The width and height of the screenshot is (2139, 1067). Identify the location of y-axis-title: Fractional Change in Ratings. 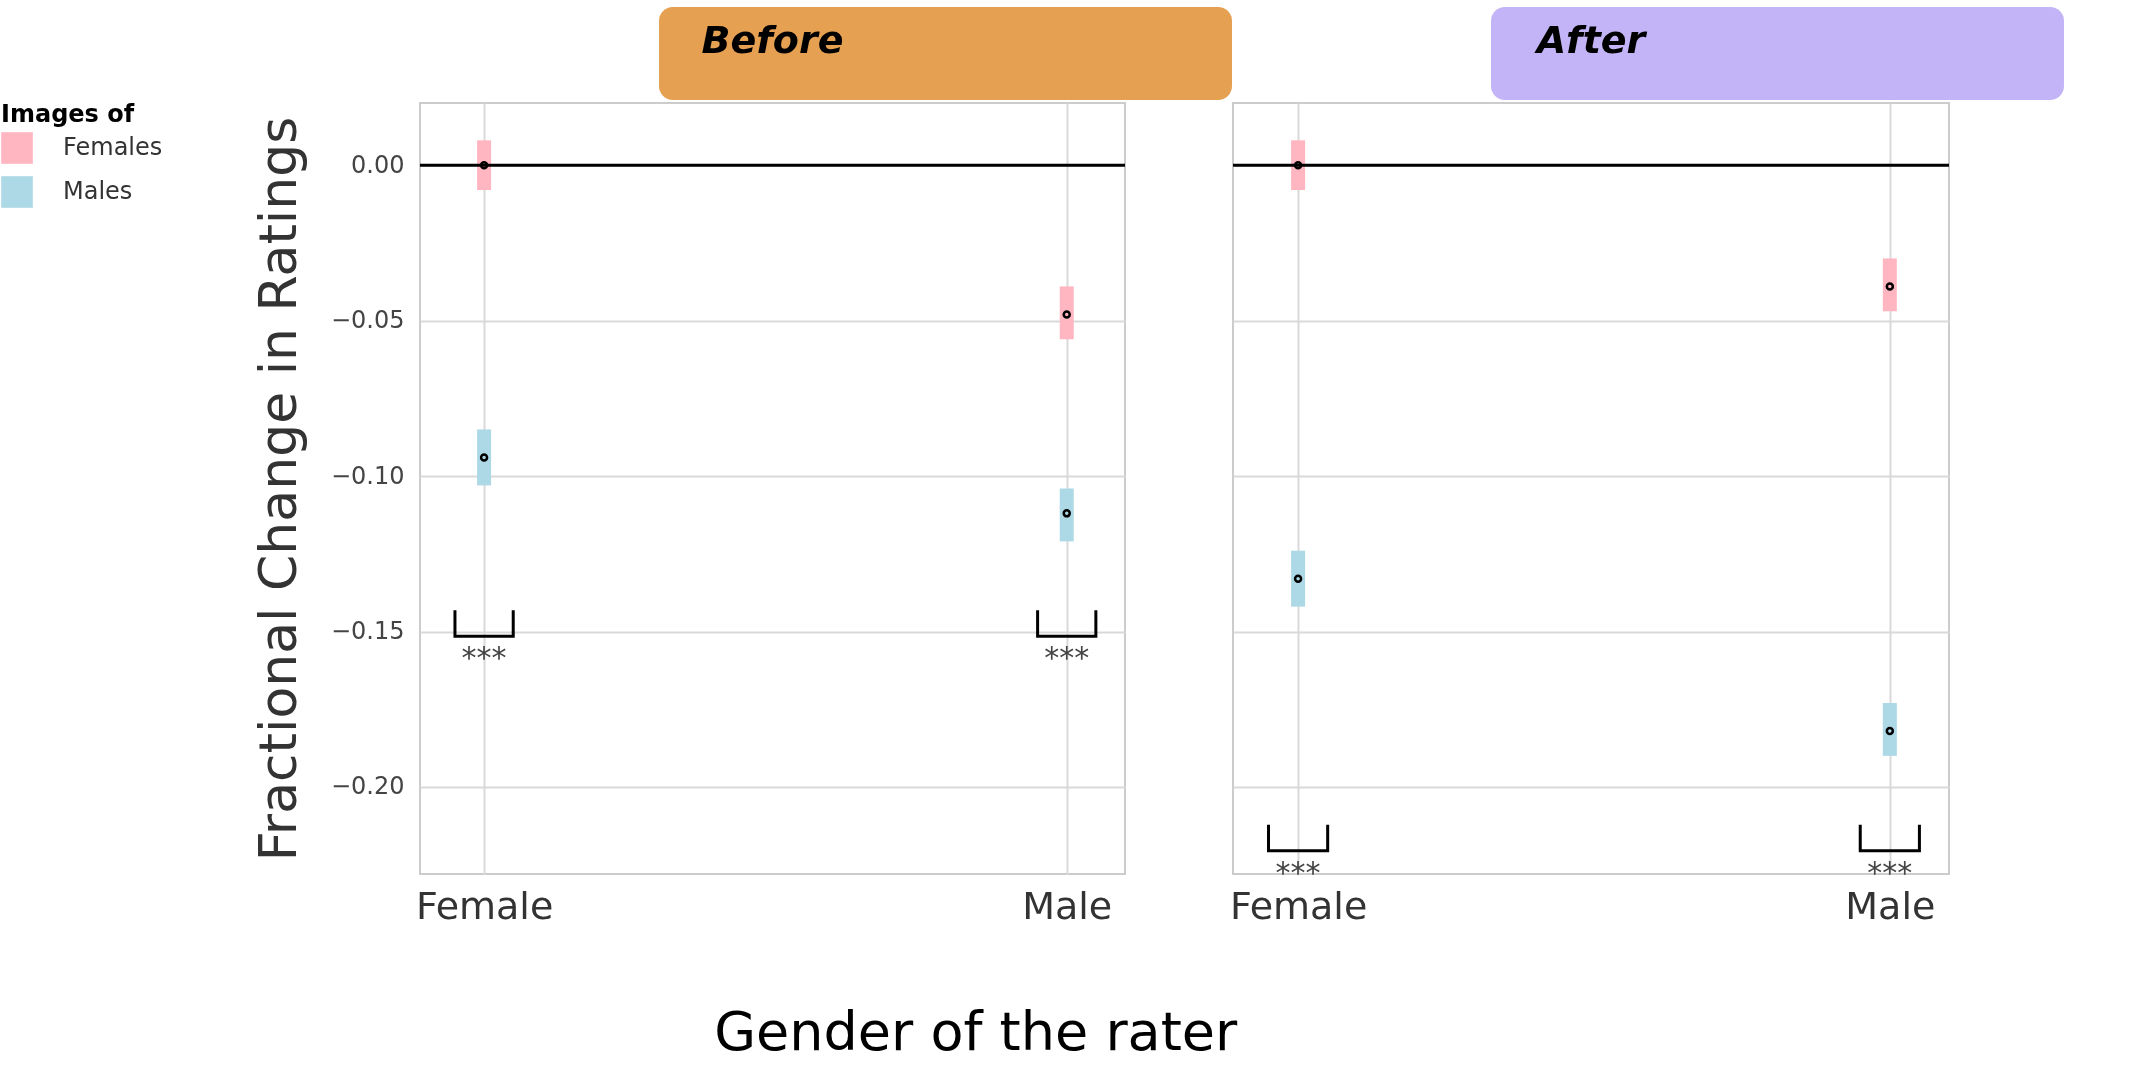
(277, 489).